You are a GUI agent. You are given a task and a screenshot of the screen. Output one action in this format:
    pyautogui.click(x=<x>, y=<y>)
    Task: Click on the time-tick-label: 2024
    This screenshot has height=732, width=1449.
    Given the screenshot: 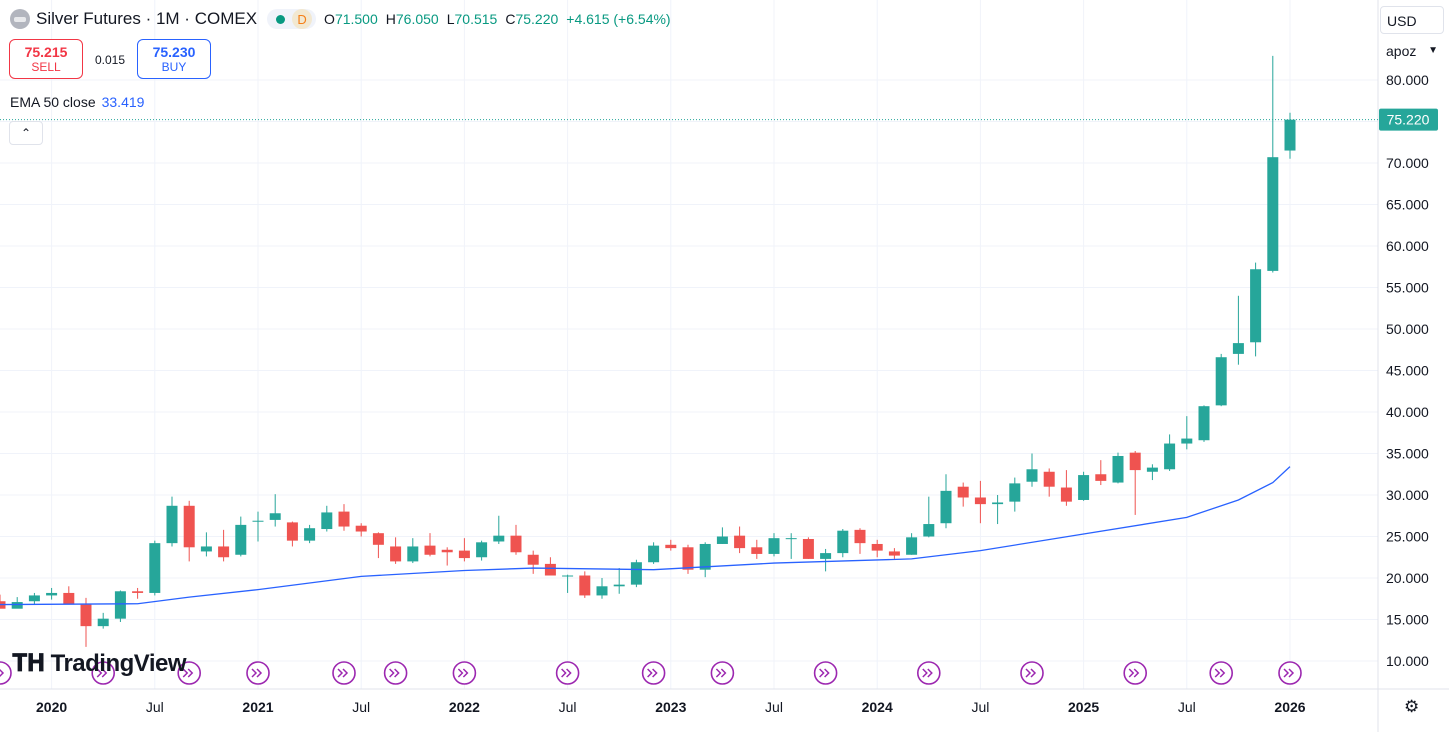 What is the action you would take?
    pyautogui.click(x=877, y=707)
    